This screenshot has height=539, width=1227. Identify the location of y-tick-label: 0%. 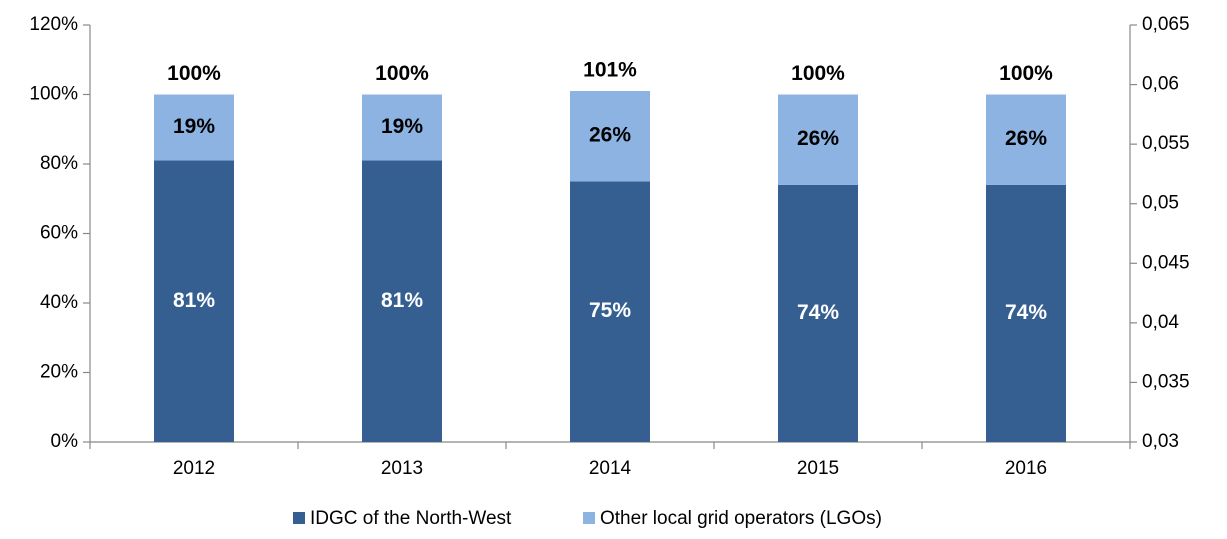
(65, 441).